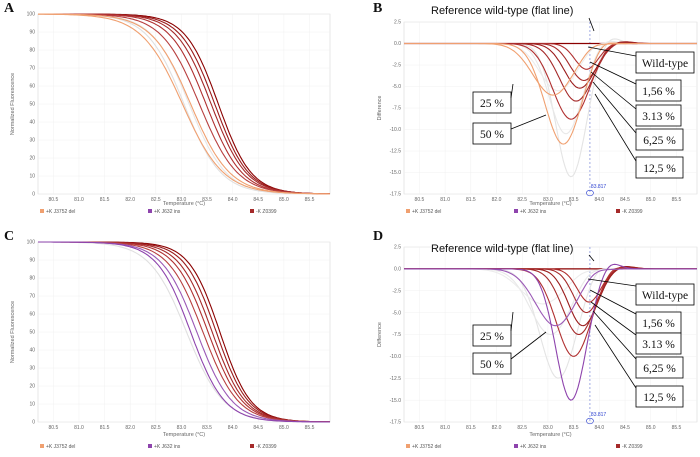 This screenshot has height=457, width=700. Describe the element at coordinates (397, 44) in the screenshot. I see `y-tick-label: 0.0` at that location.